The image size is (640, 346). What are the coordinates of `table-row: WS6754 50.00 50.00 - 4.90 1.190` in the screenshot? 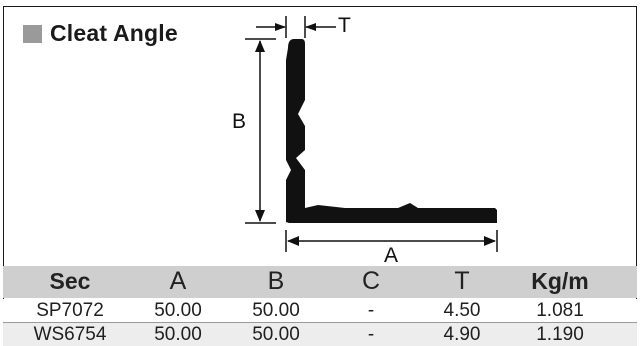 It's located at (320, 334).